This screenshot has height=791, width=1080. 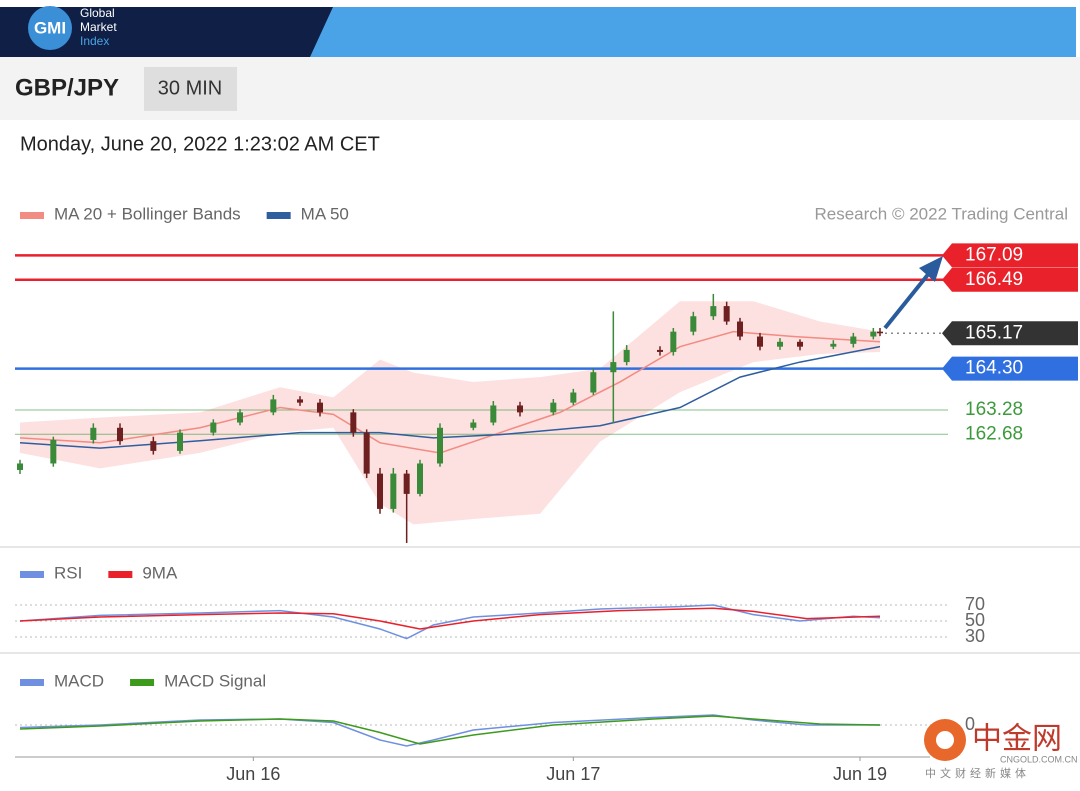 I want to click on target-arrow, so click(x=907, y=300).